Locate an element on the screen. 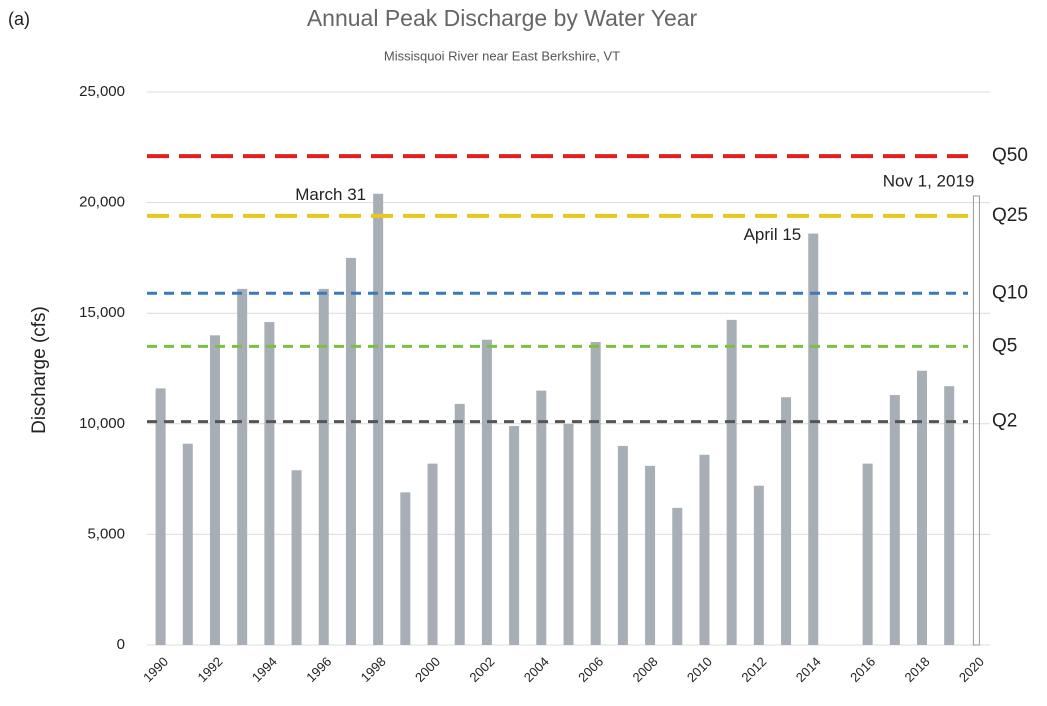 This screenshot has height=706, width=1047. x-tick-label: 2006 is located at coordinates (590, 669).